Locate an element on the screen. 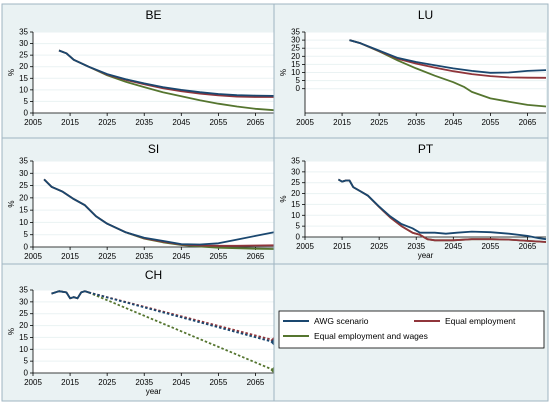  panel-title: LU is located at coordinates (425, 15).